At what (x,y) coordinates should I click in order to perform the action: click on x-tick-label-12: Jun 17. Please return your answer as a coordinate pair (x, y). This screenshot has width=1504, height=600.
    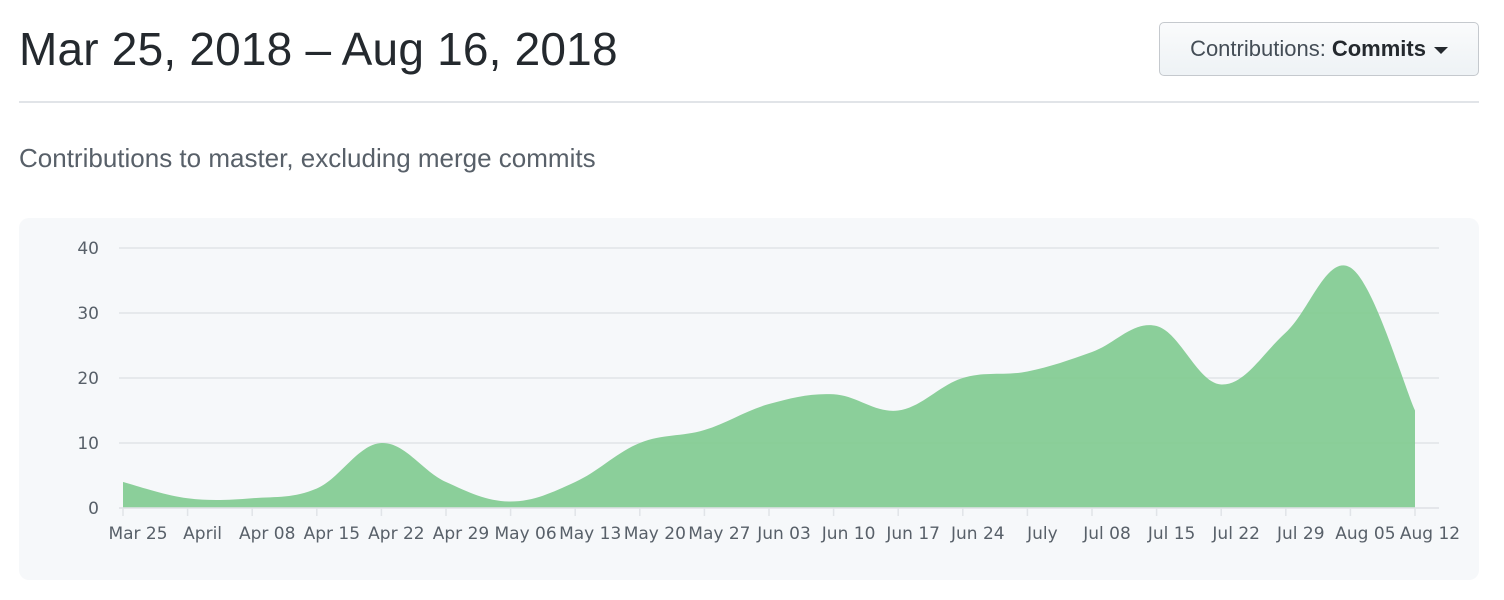
    Looking at the image, I should click on (912, 534).